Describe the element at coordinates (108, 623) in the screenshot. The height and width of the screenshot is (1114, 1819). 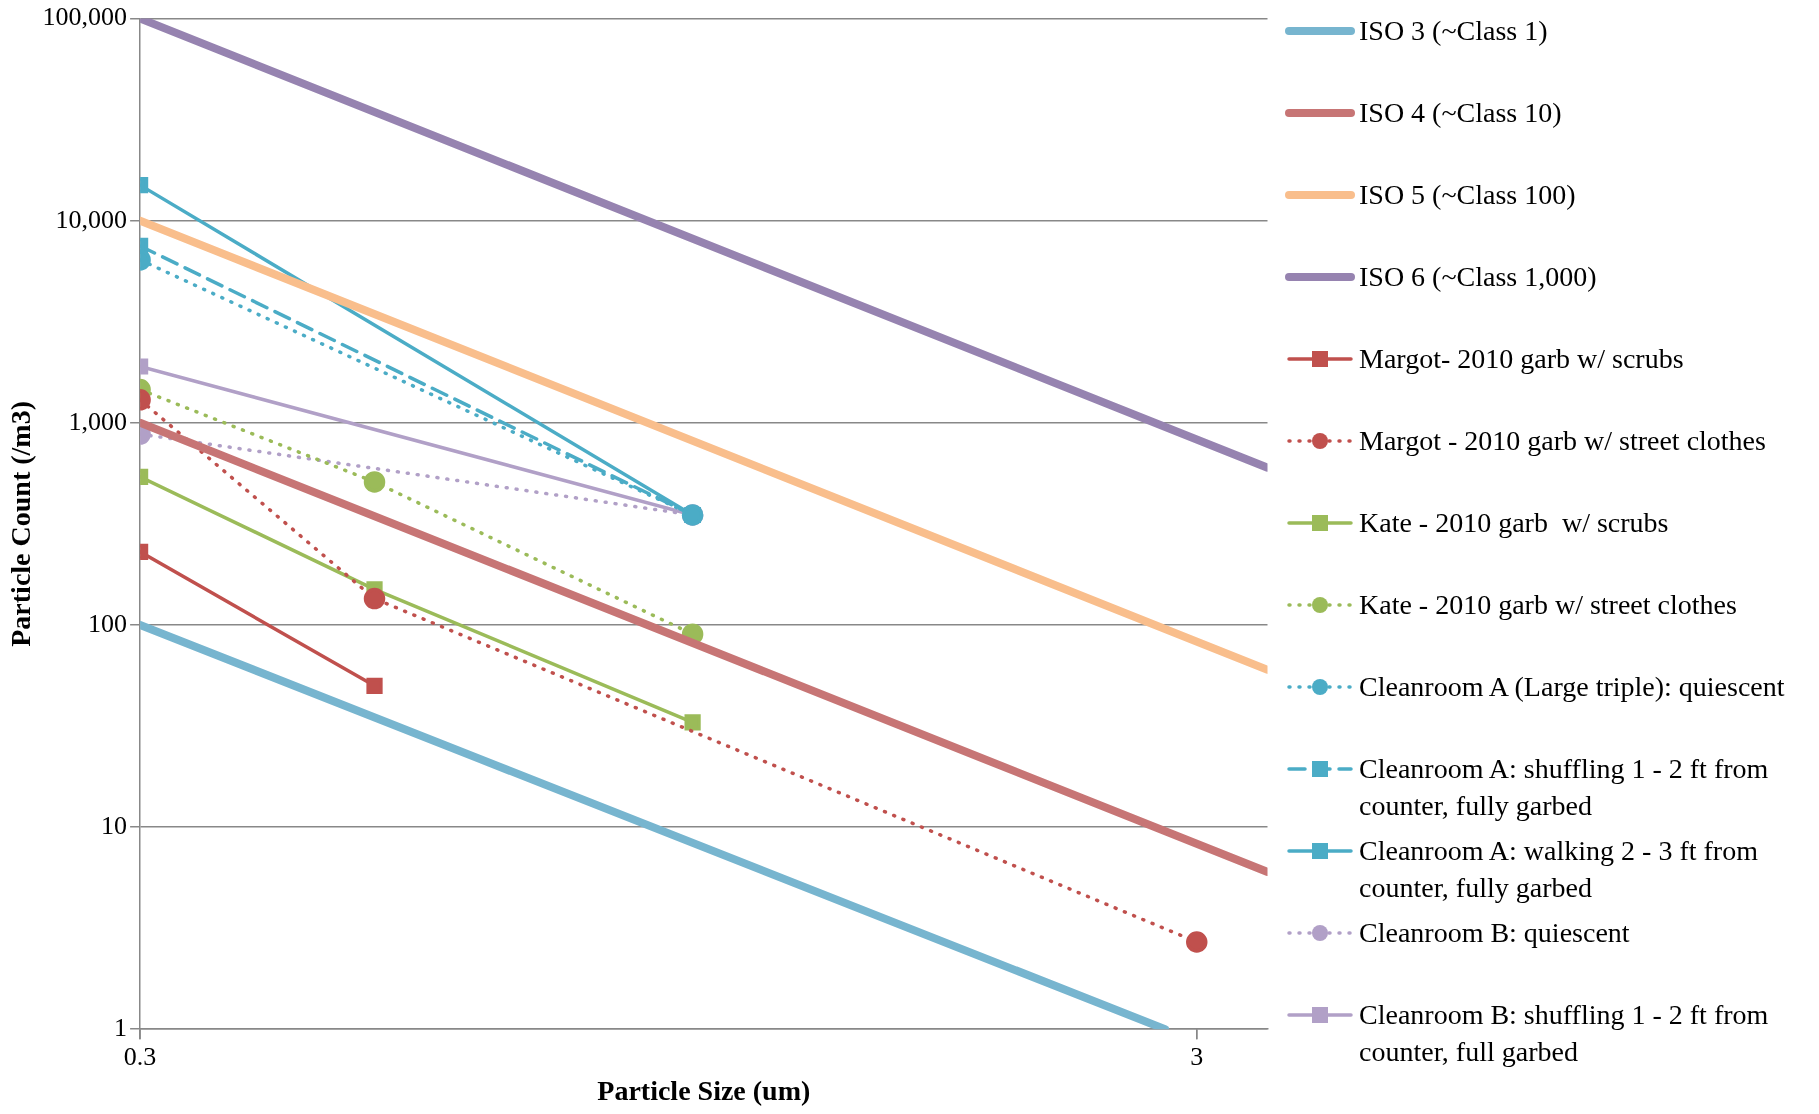
I see `y-tick-label: 100` at that location.